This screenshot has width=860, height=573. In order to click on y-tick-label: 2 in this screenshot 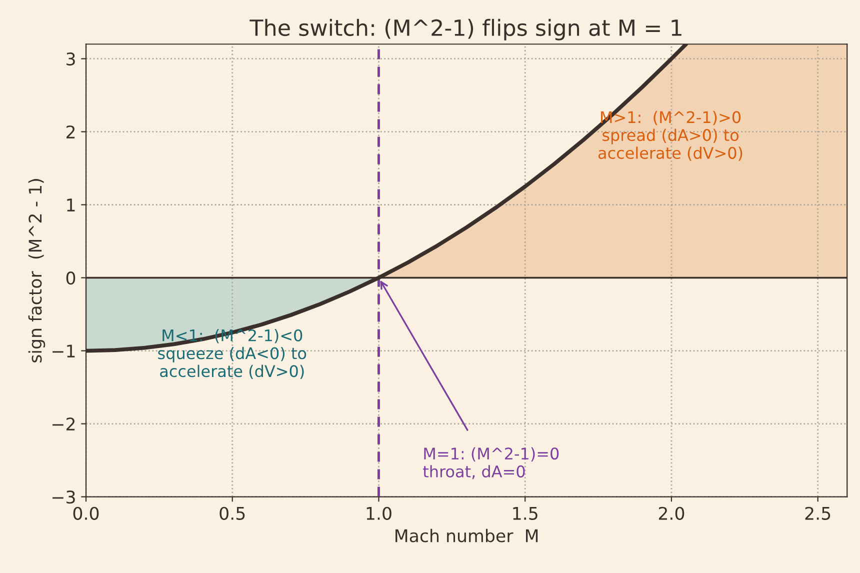, I will do `click(70, 131)`.